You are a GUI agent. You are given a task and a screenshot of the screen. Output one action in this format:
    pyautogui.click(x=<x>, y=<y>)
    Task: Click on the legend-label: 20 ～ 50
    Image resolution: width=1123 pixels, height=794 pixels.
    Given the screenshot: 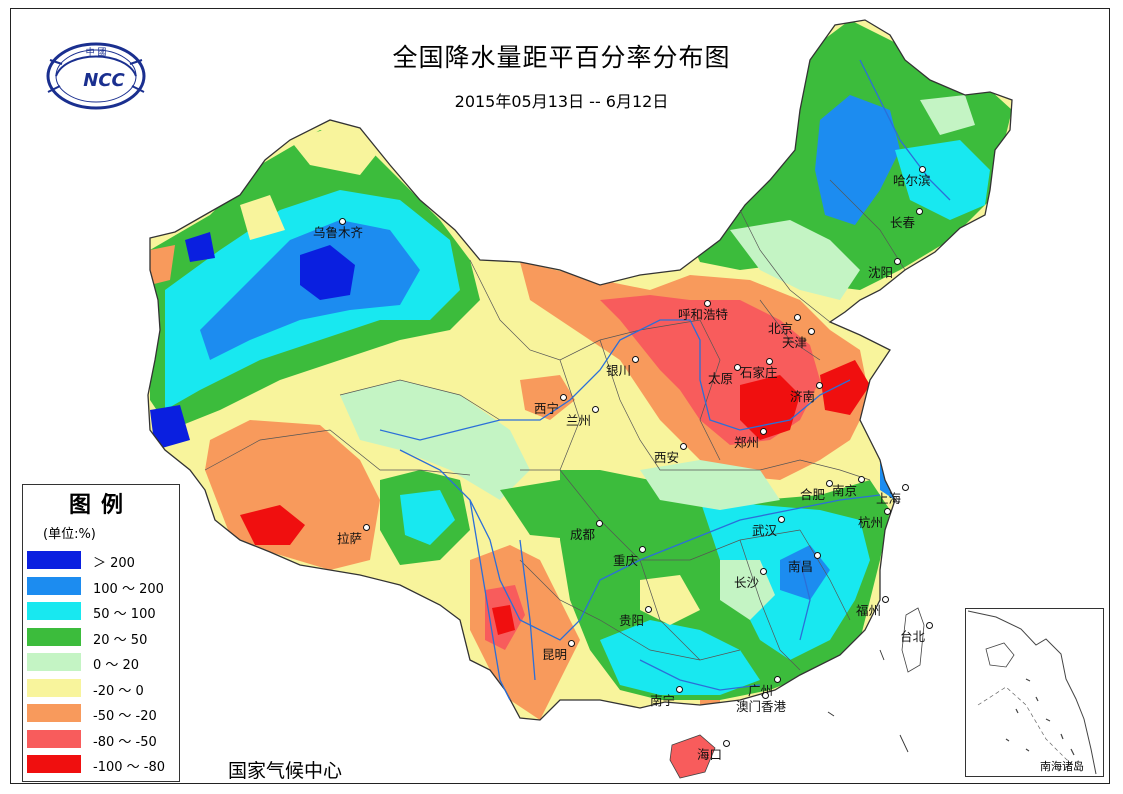 What is the action you would take?
    pyautogui.click(x=120, y=640)
    